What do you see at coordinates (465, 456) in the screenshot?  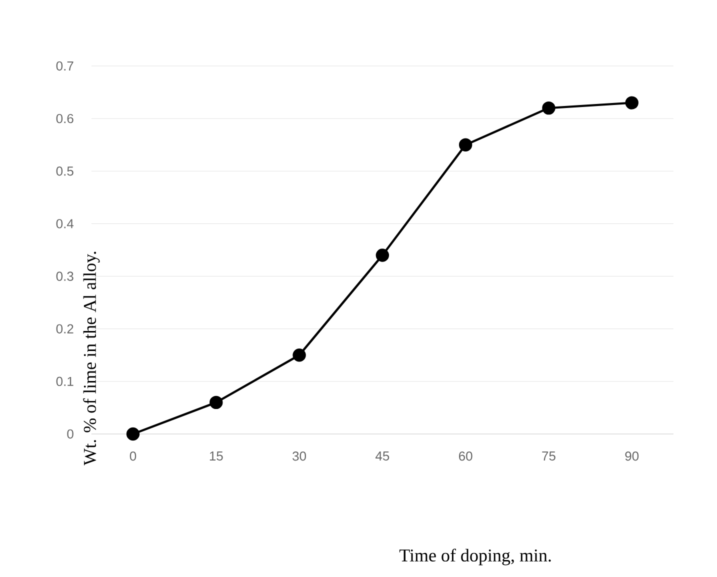 I see `x-tick-label: 60` at bounding box center [465, 456].